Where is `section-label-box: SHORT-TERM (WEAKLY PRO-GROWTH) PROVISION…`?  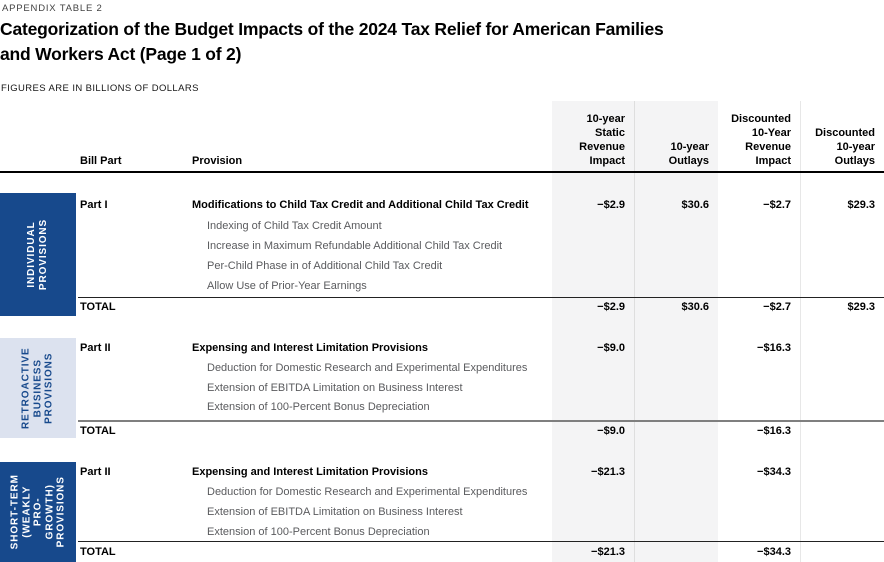
section-label-box: SHORT-TERM (WEAKLY PRO-GROWTH) PROVISION… is located at coordinates (38, 512).